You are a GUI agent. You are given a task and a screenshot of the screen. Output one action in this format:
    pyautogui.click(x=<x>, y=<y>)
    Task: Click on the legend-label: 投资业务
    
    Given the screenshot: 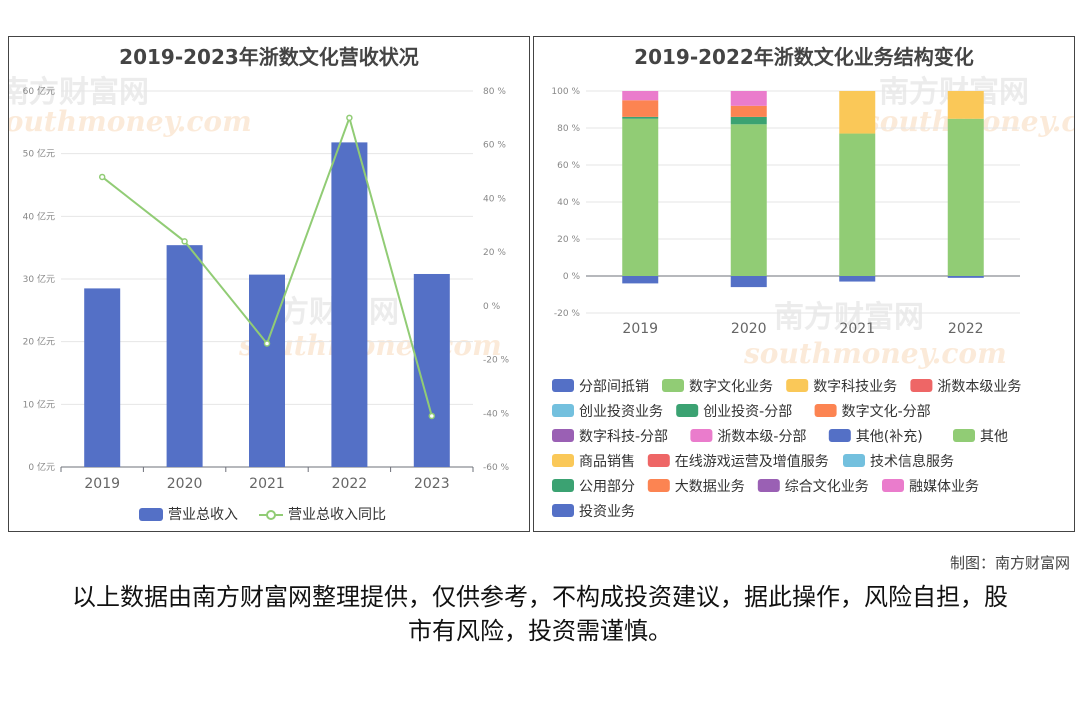 What is the action you would take?
    pyautogui.click(x=607, y=512)
    